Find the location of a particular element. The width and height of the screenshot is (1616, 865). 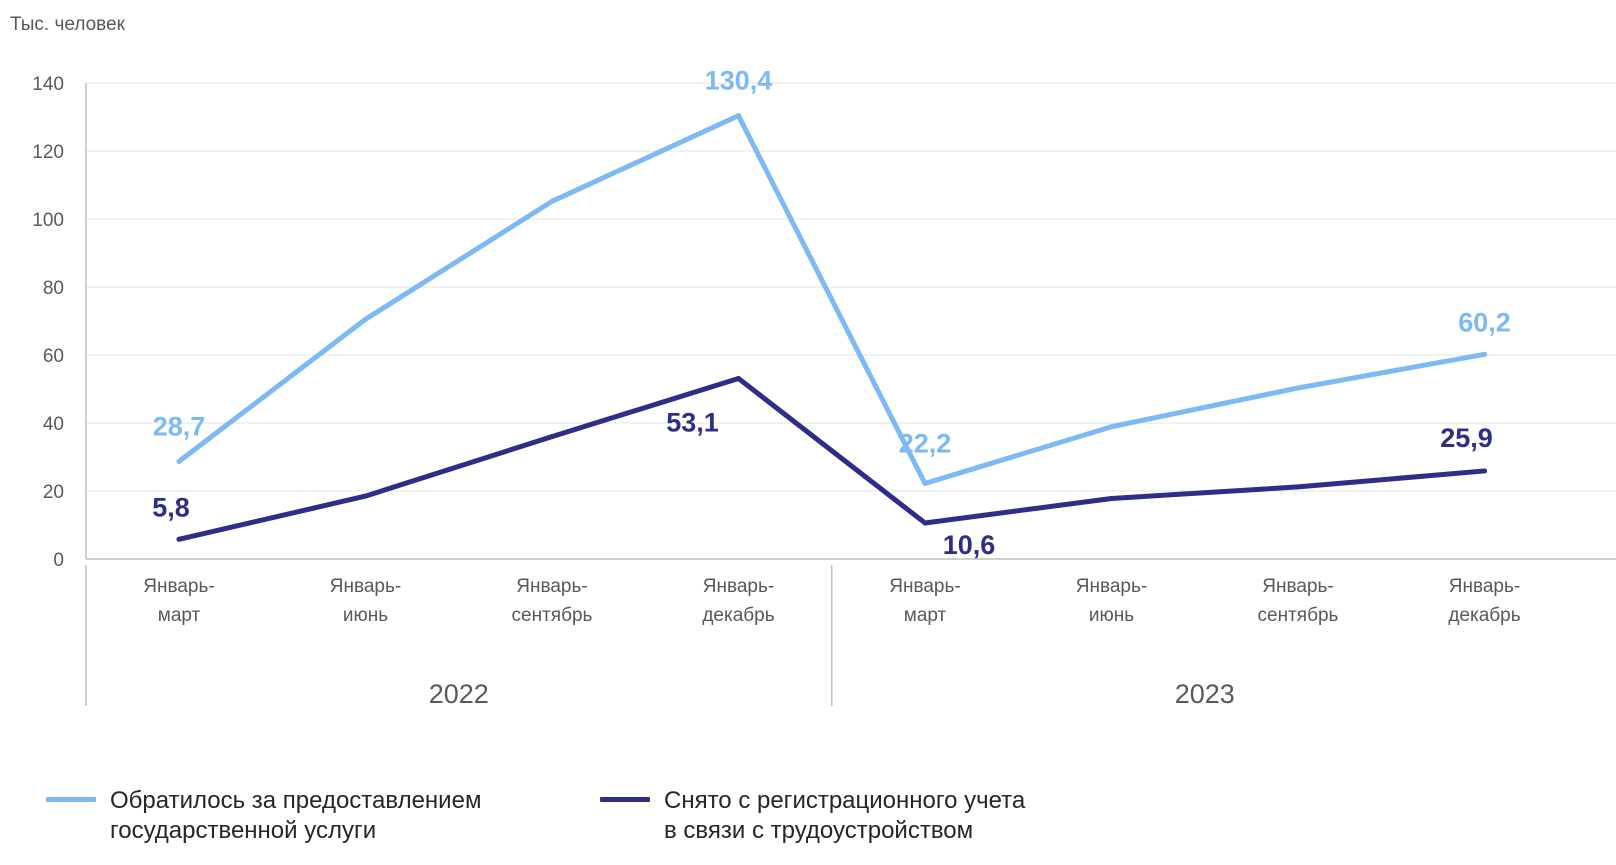

data-label: 53,1 is located at coordinates (692, 422).